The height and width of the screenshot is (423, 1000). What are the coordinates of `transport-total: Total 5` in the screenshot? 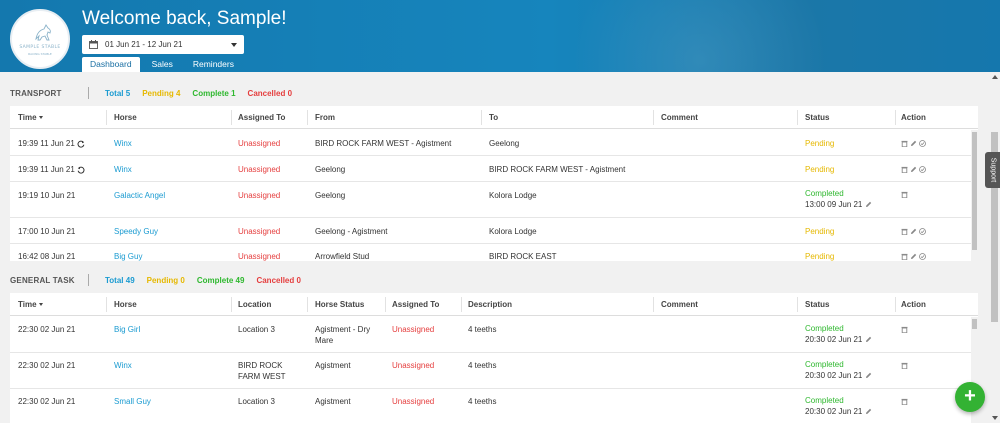 It's located at (118, 93).